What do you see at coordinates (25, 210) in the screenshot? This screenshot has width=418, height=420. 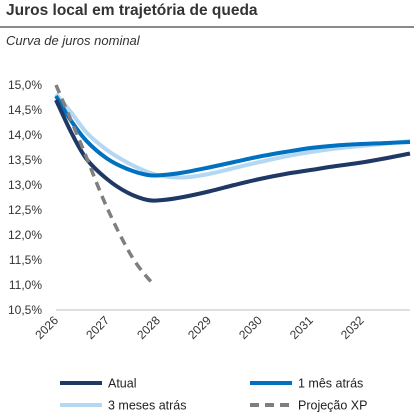 I see `y-tick-label: 12,5%` at bounding box center [25, 210].